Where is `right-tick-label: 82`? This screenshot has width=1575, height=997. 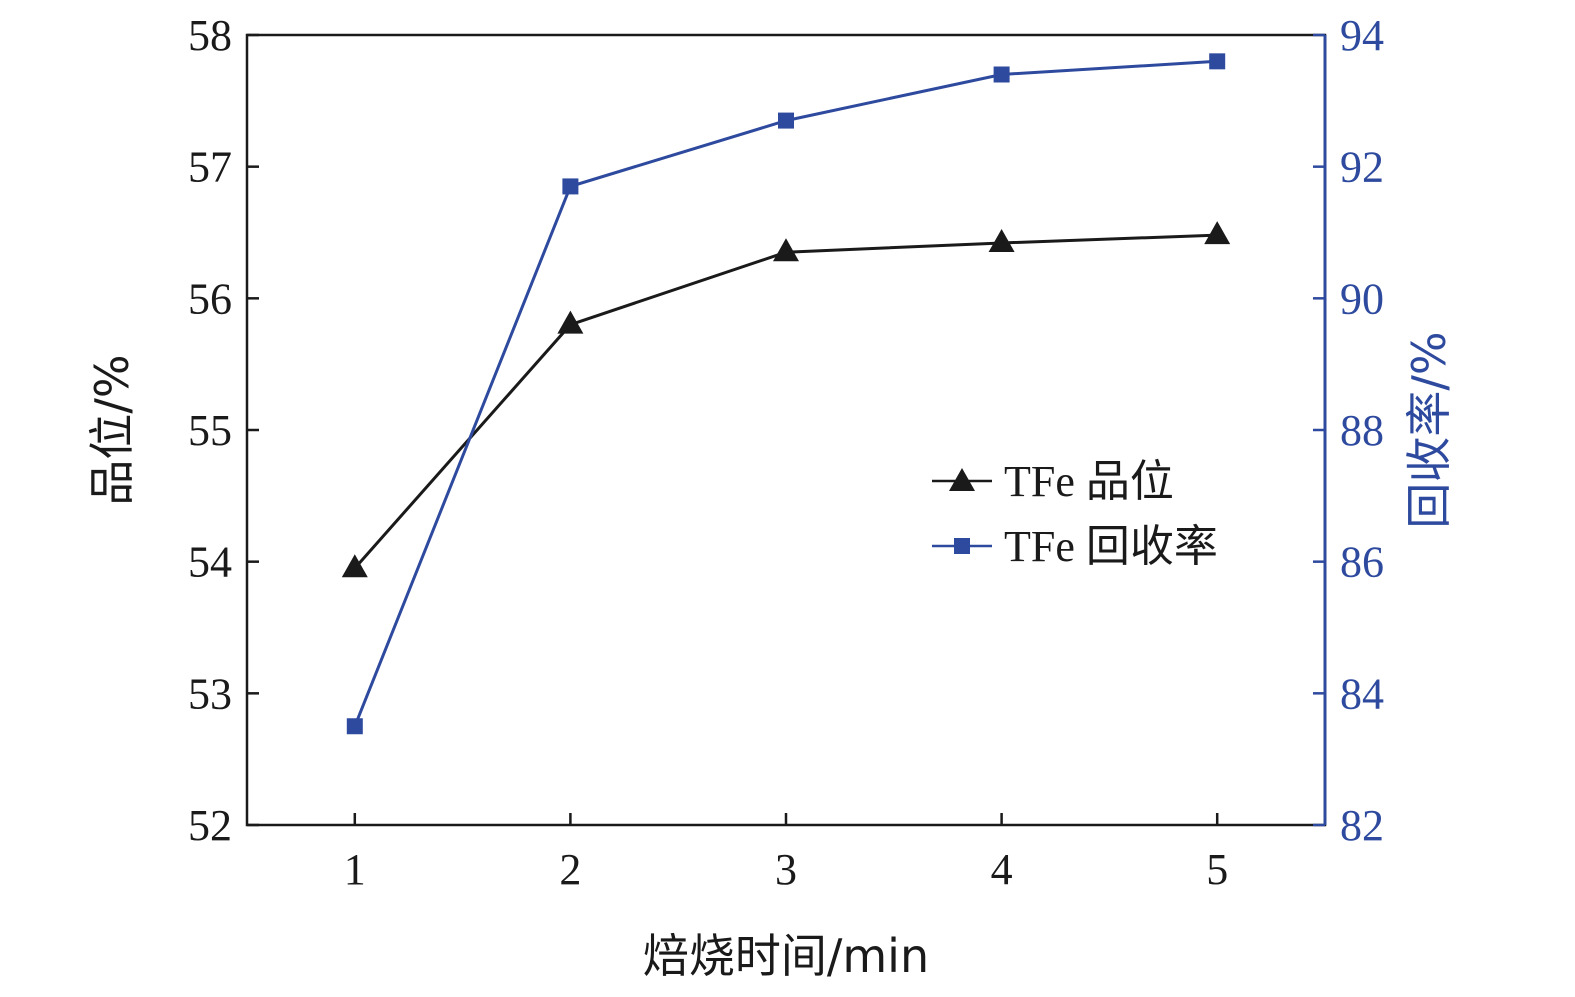 right-tick-label: 82 is located at coordinates (1362, 825).